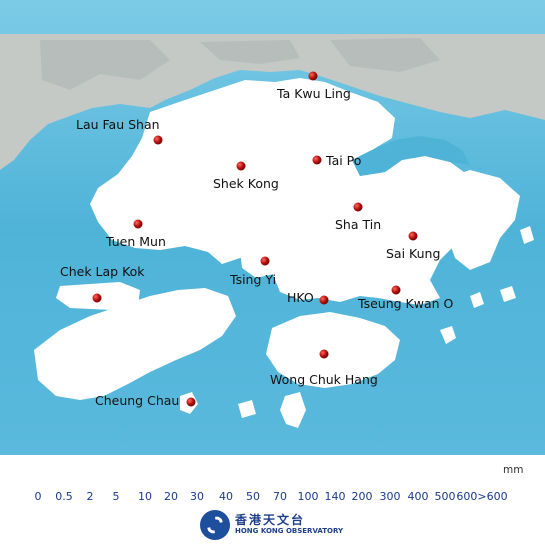 The width and height of the screenshot is (545, 550). What do you see at coordinates (396, 290) in the screenshot?
I see `station-marker-tseung-kwan-o` at bounding box center [396, 290].